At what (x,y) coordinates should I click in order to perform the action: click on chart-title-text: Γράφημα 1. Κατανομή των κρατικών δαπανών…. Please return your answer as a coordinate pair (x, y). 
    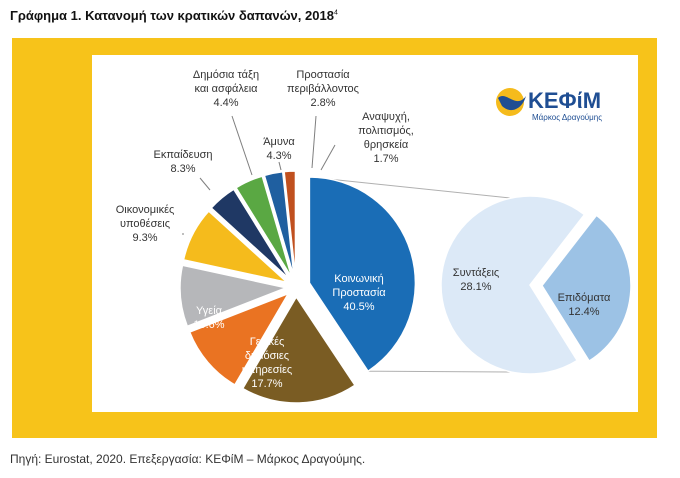
    Looking at the image, I should click on (172, 15).